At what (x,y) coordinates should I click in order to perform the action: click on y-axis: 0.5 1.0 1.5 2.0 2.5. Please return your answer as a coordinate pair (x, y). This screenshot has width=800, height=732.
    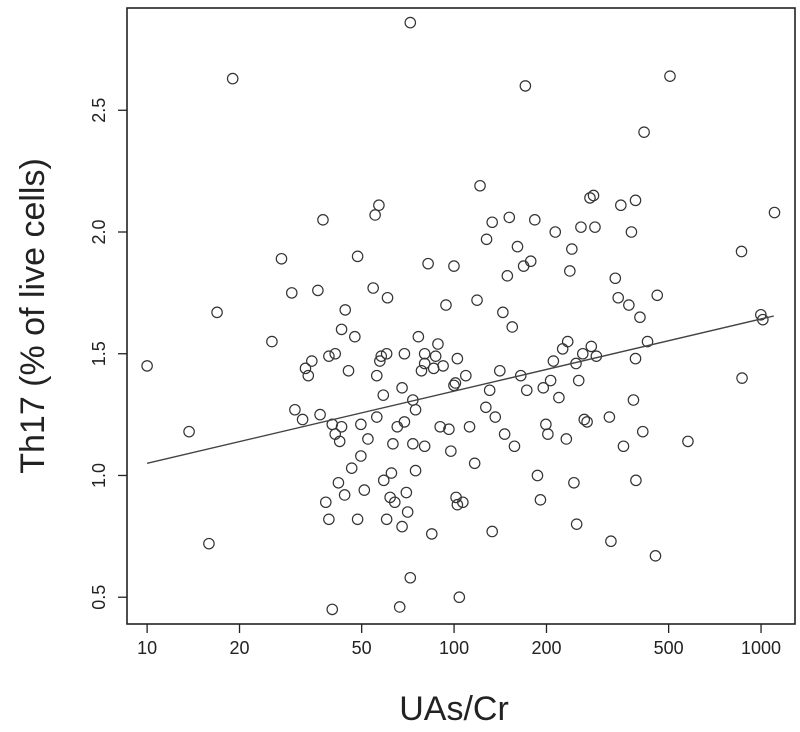
    Looking at the image, I should click on (108, 354).